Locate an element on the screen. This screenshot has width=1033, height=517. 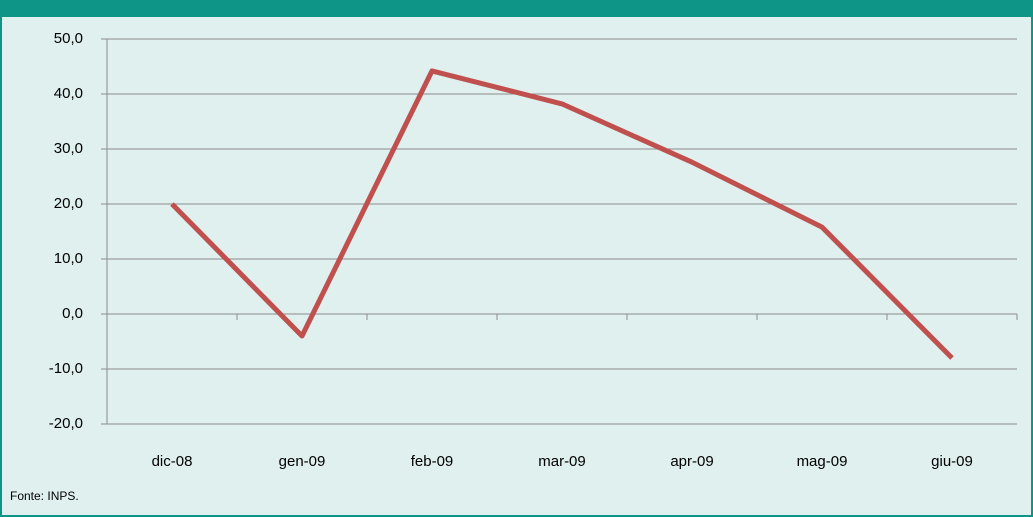
x-tick-label: apr-09 is located at coordinates (691, 461).